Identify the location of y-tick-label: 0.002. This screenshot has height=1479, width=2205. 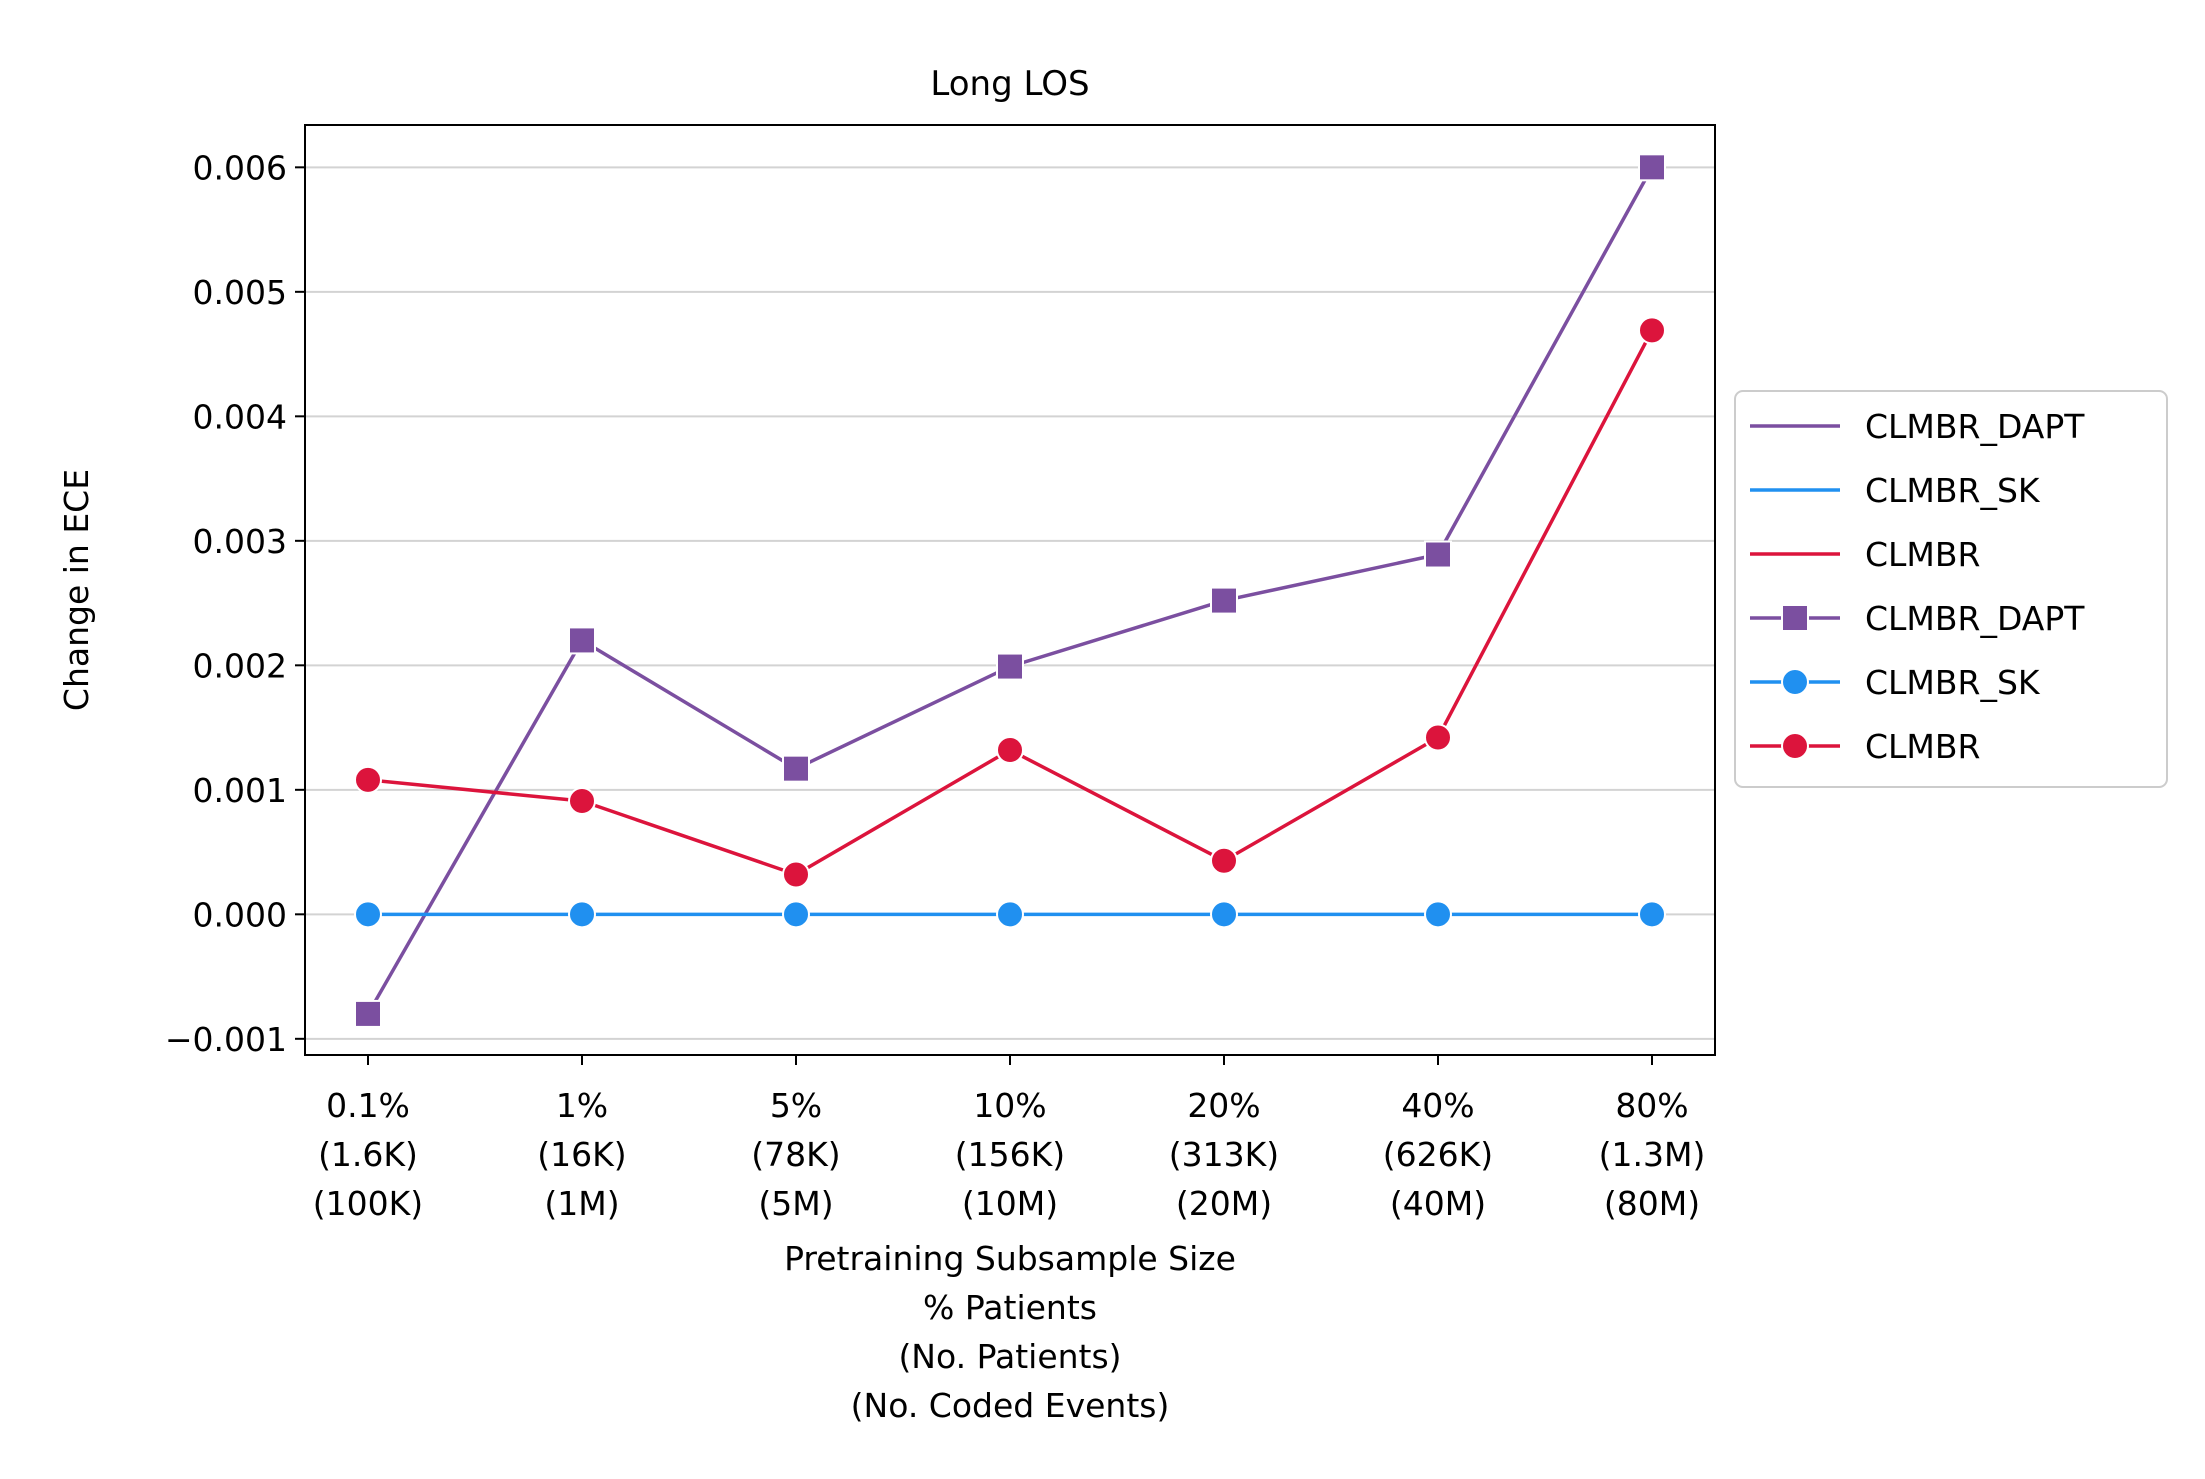
(240, 665).